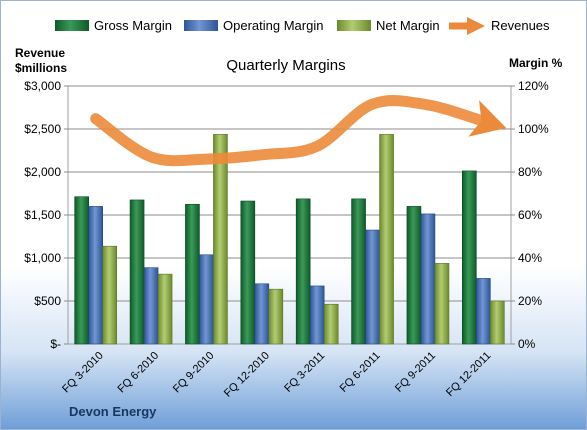 Image resolution: width=587 pixels, height=430 pixels. I want to click on legend-arrow-icon, so click(476, 26).